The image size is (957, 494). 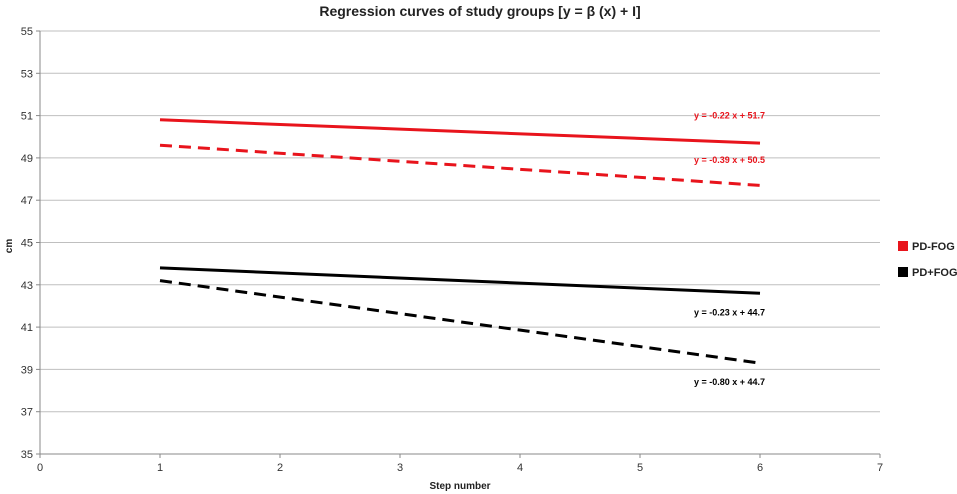 What do you see at coordinates (934, 273) in the screenshot?
I see `legend-label: PD+FOG` at bounding box center [934, 273].